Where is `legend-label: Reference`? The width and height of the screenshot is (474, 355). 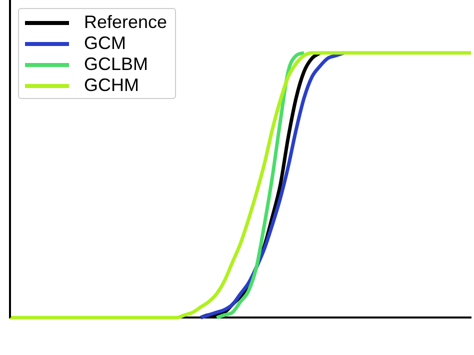
legend-label: Reference is located at coordinates (126, 22).